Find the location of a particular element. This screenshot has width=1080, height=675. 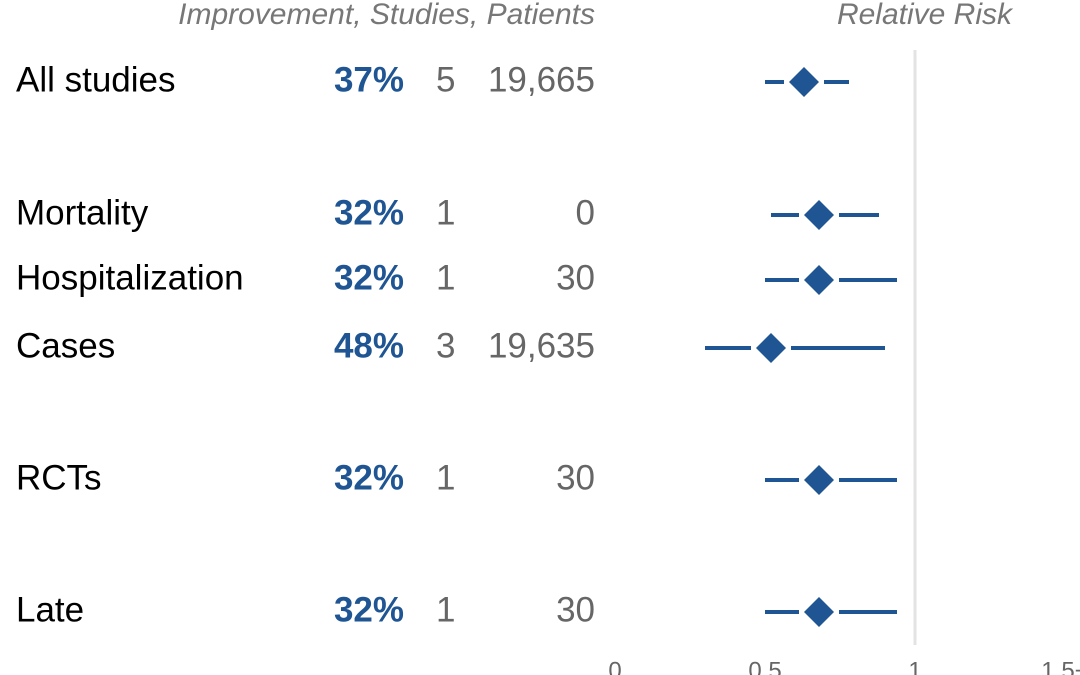

row-label: All studies is located at coordinates (96, 79).